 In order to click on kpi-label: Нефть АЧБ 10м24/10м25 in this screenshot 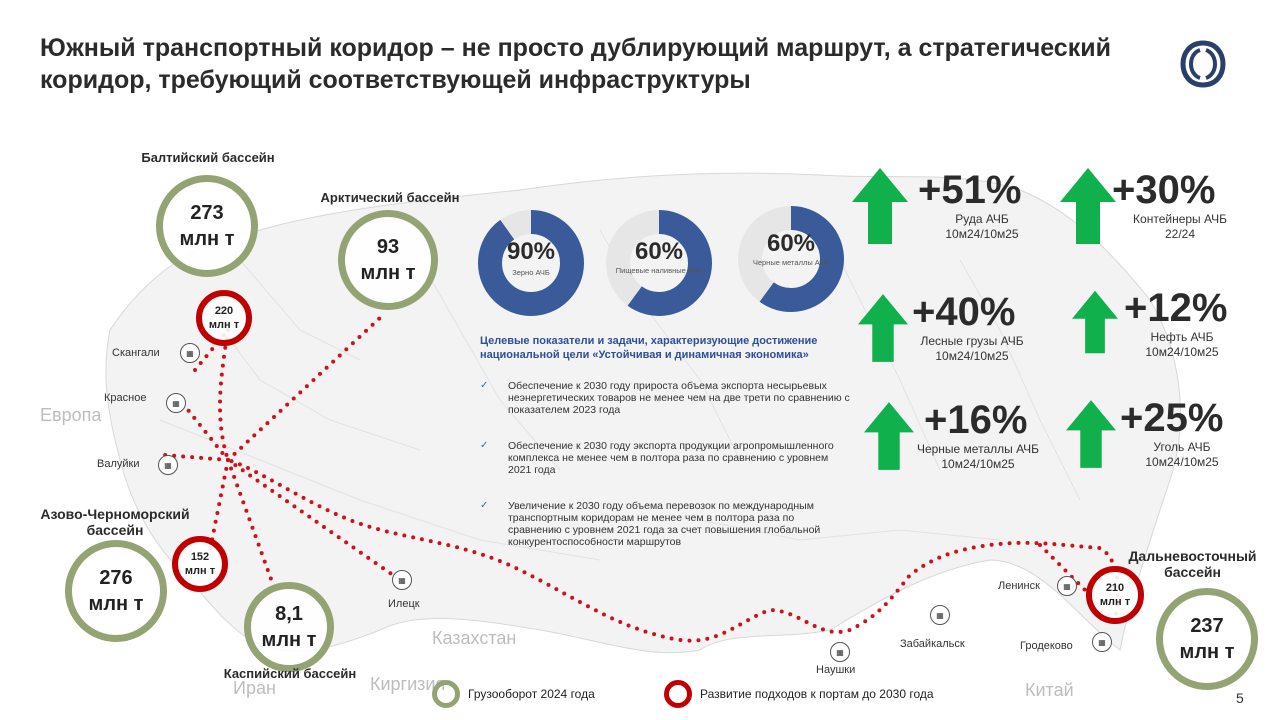, I will do `click(1182, 345)`.